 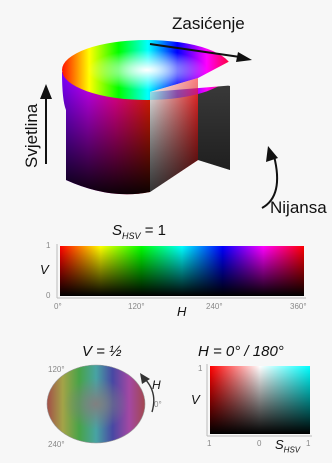 I want to click on disk-axis-label: H, so click(x=156, y=385).